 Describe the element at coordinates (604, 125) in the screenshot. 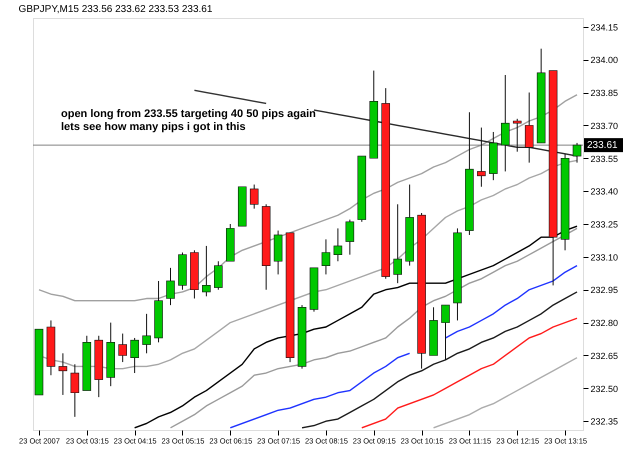

I see `y-tick-label: 233.70` at that location.